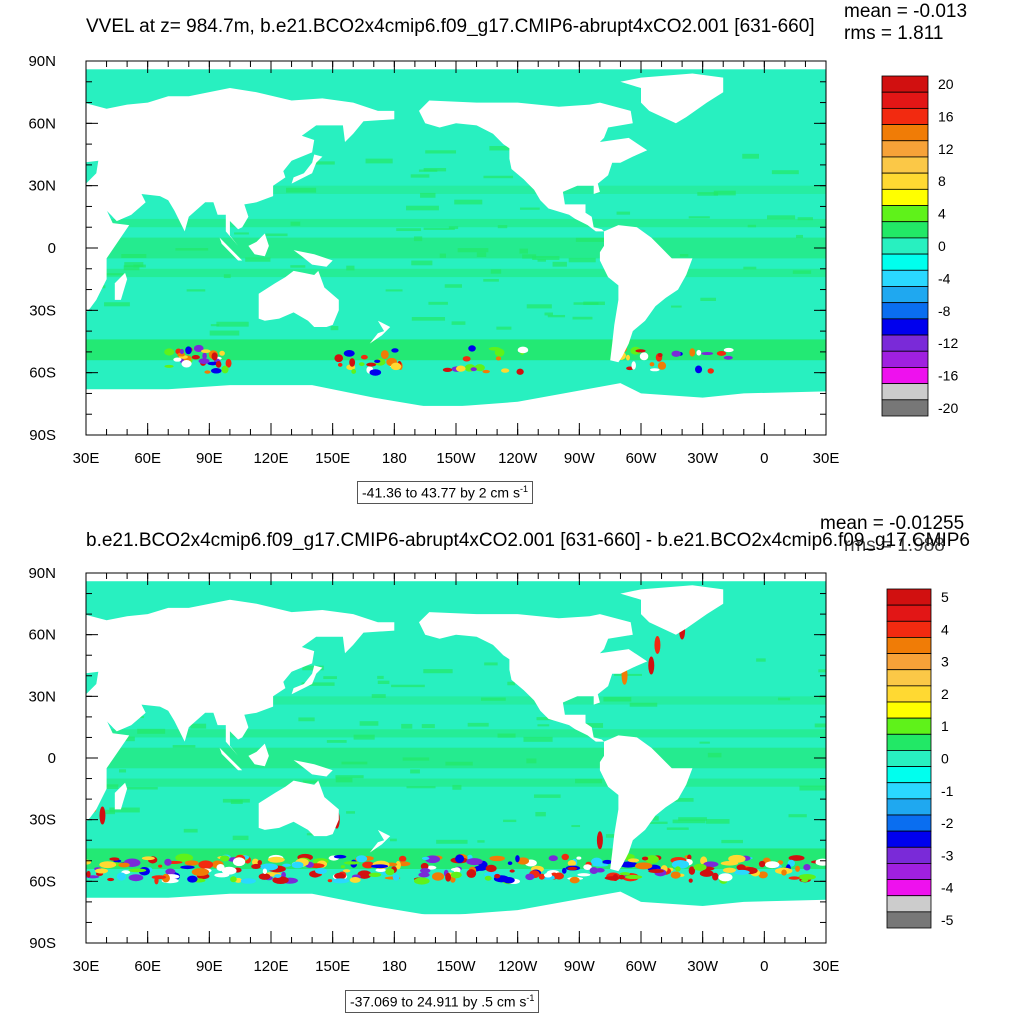  I want to click on land-australia, so click(298, 298).